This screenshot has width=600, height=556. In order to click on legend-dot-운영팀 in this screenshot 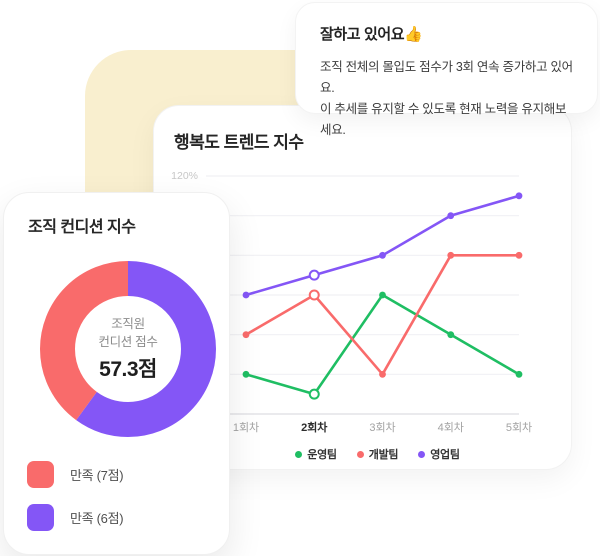, I will do `click(299, 454)`.